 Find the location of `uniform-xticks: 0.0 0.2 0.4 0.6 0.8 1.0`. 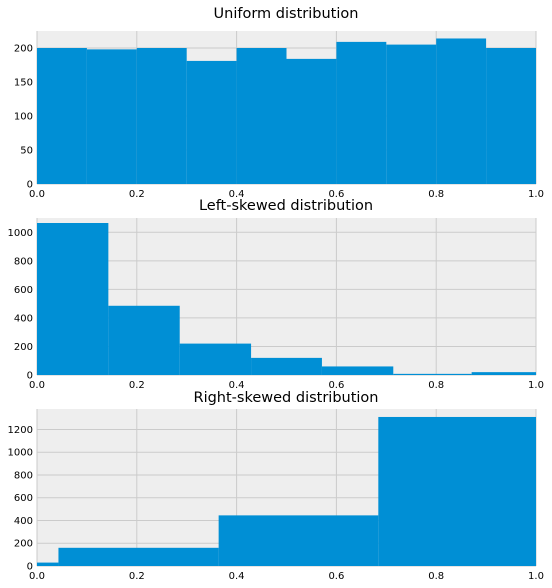

uniform-xticks: 0.0 0.2 0.4 0.6 0.8 1.0 is located at coordinates (286, 194).